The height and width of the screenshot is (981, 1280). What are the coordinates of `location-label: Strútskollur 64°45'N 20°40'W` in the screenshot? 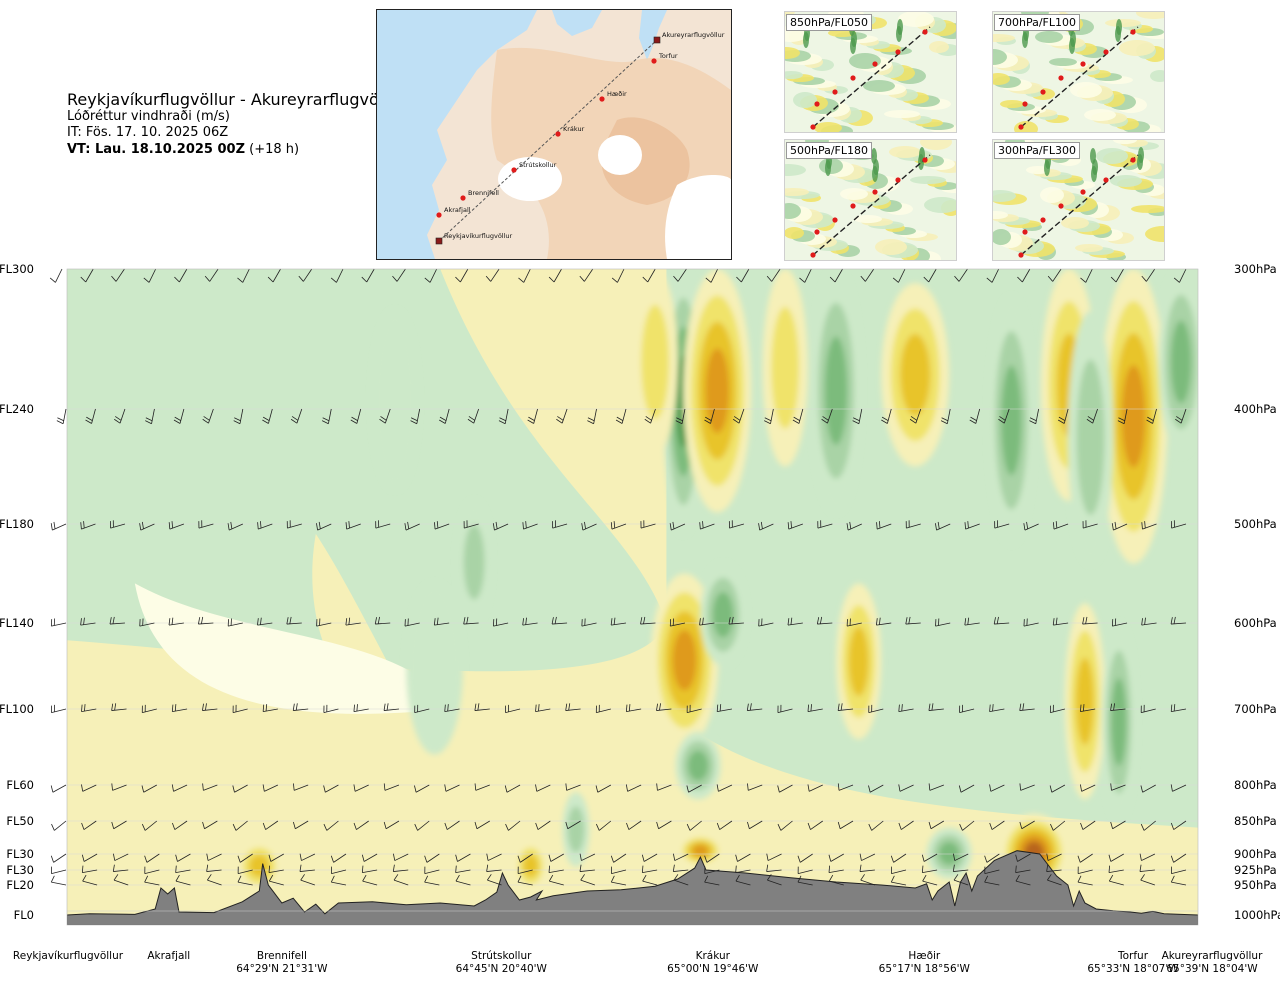 It's located at (501, 963).